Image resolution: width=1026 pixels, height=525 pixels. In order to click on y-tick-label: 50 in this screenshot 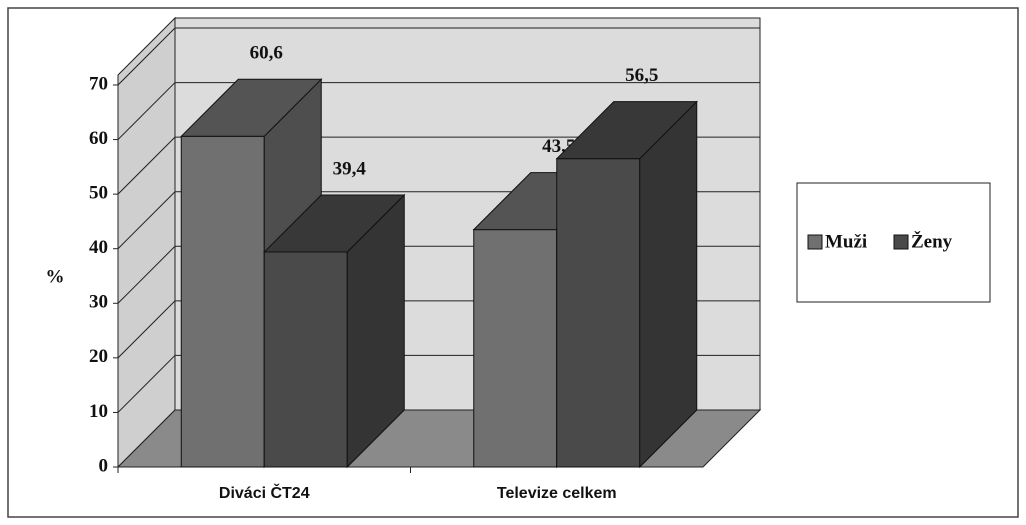, I will do `click(98, 193)`.